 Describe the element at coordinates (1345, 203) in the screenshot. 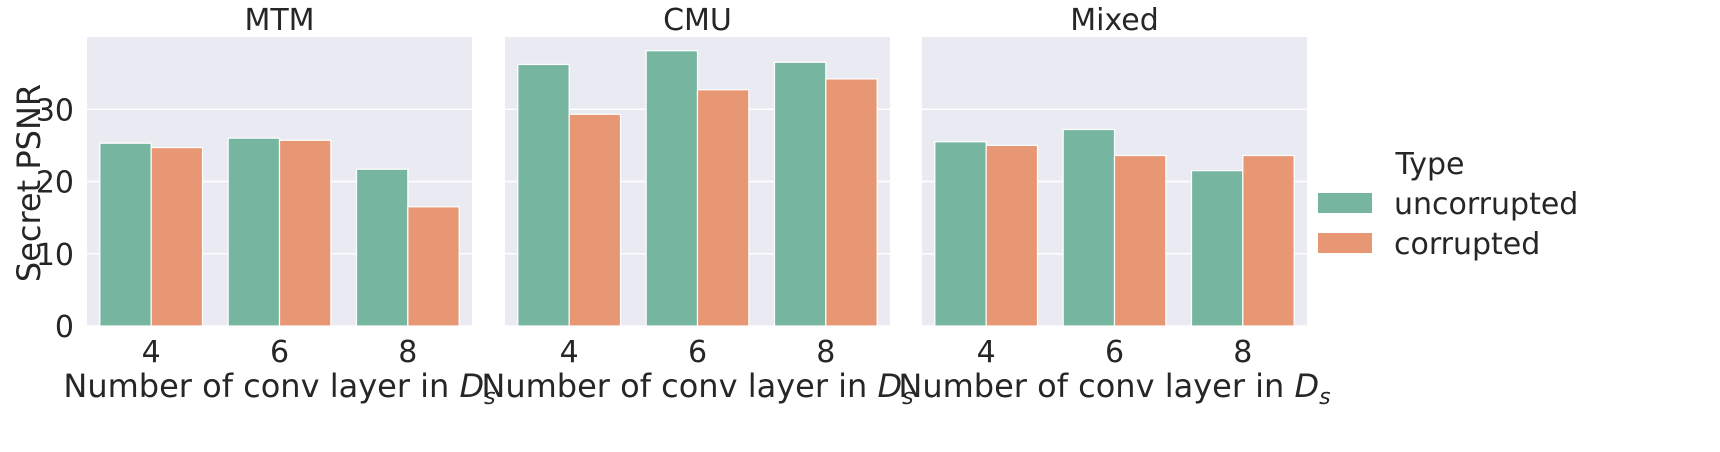

I see `legend-swatch-uncorrupted` at that location.